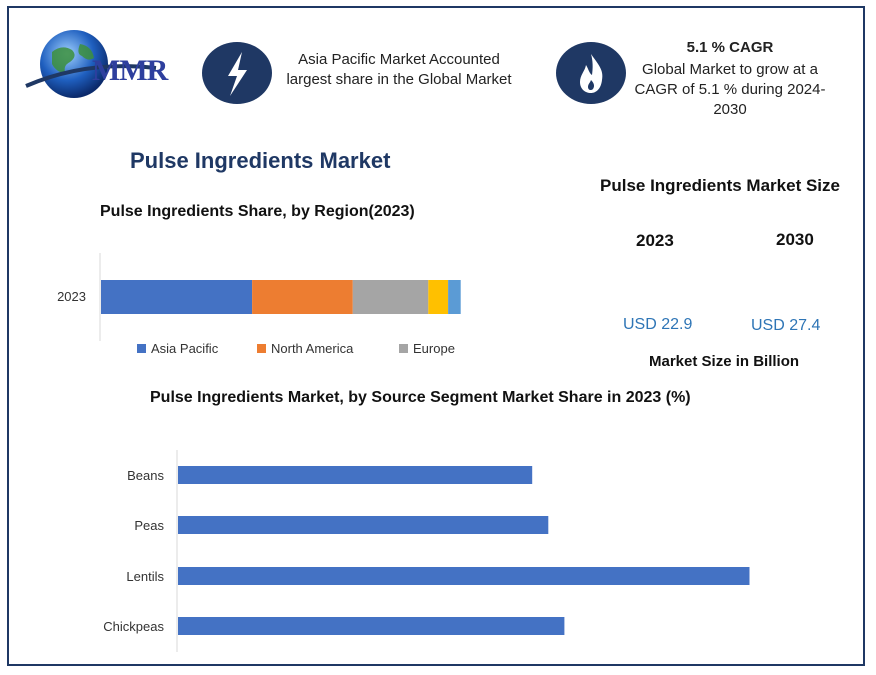 The width and height of the screenshot is (876, 675). Describe the element at coordinates (130, 70) in the screenshot. I see `logo-text: MMR` at that location.